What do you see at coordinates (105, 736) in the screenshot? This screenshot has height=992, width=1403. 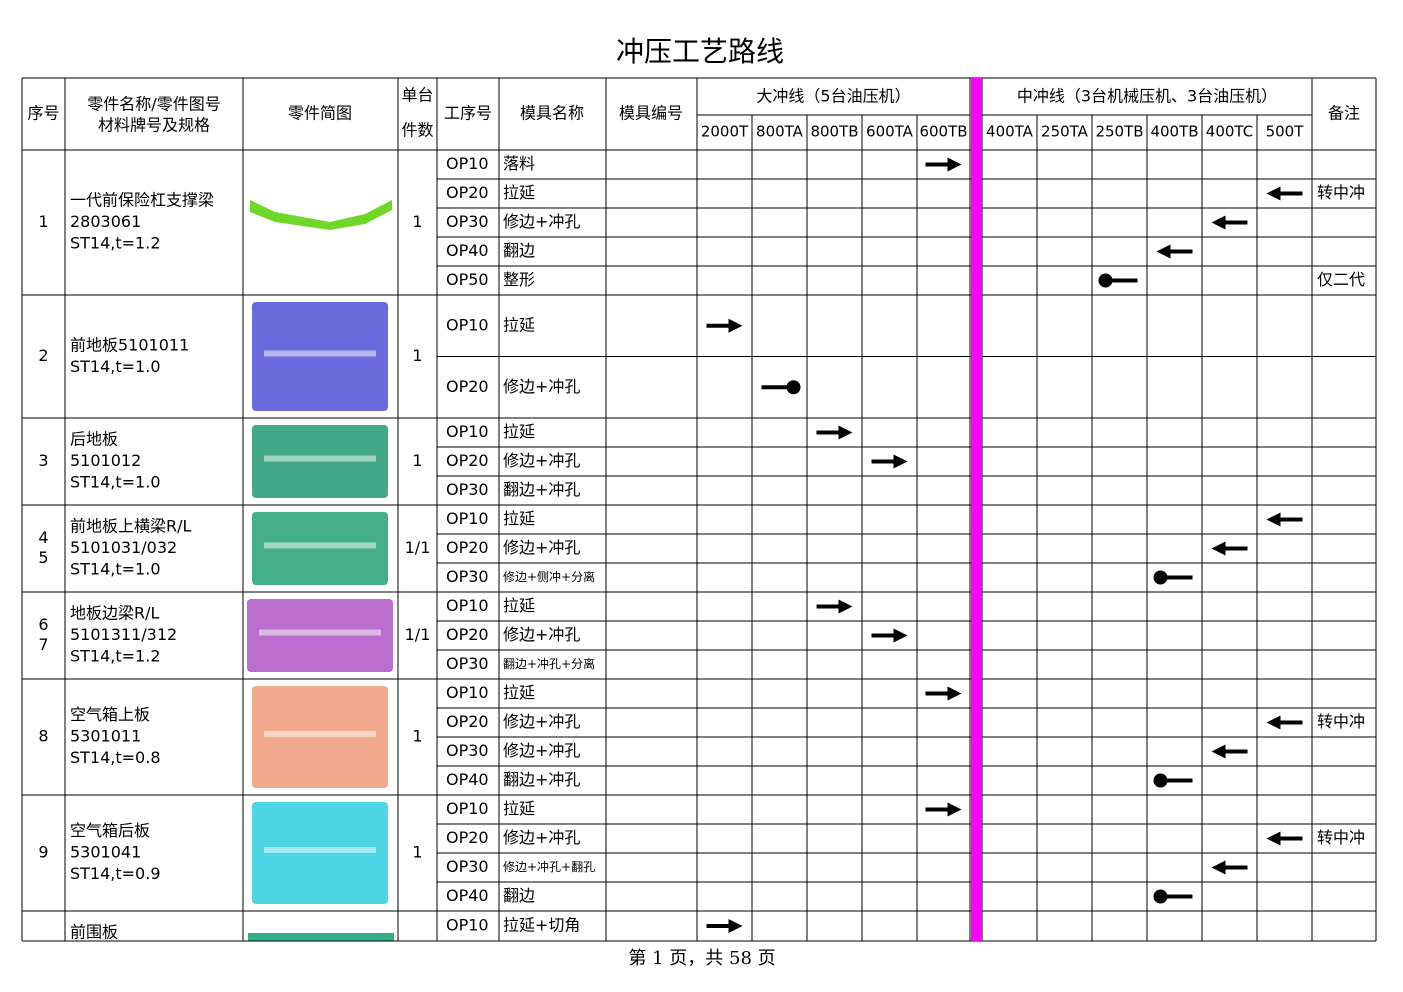 I see `part-name: 5301011` at bounding box center [105, 736].